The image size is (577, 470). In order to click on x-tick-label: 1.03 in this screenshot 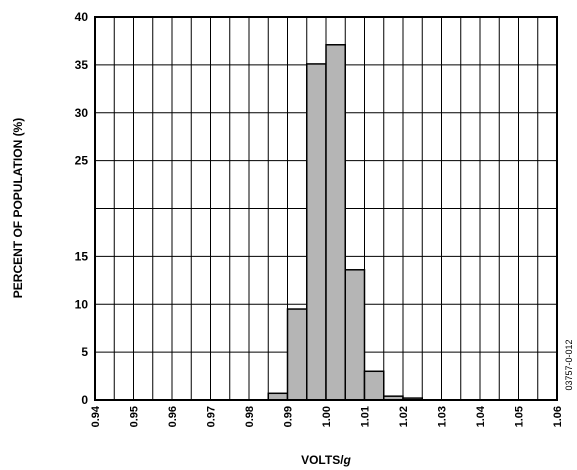, I will do `click(443, 416)`.